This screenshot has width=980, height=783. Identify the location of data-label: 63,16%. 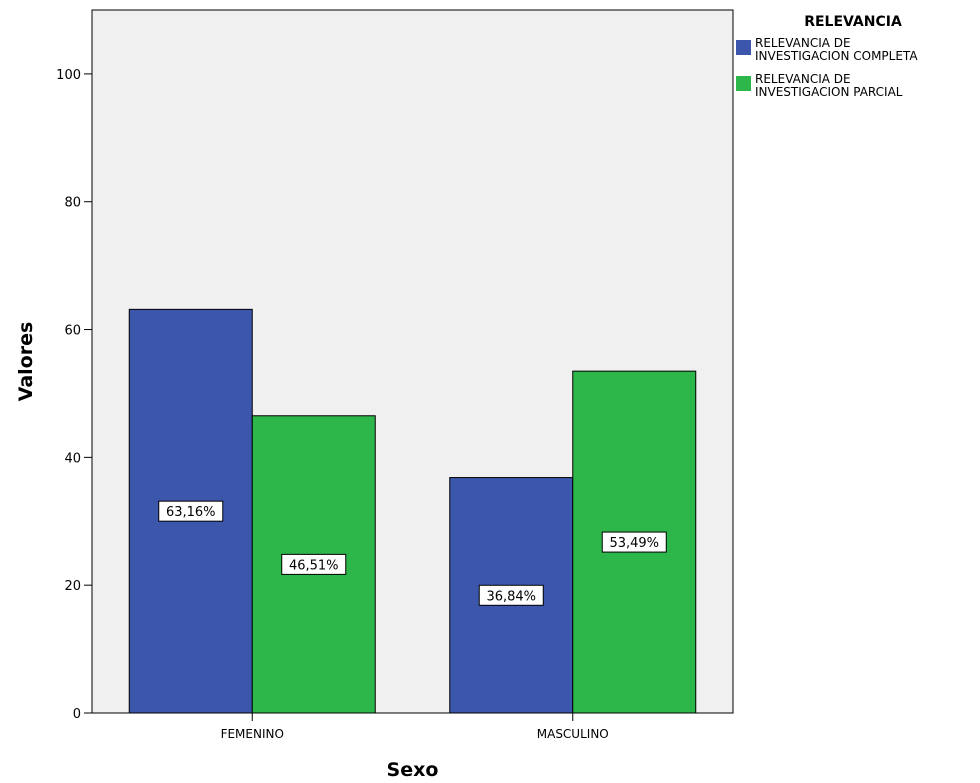
(191, 512).